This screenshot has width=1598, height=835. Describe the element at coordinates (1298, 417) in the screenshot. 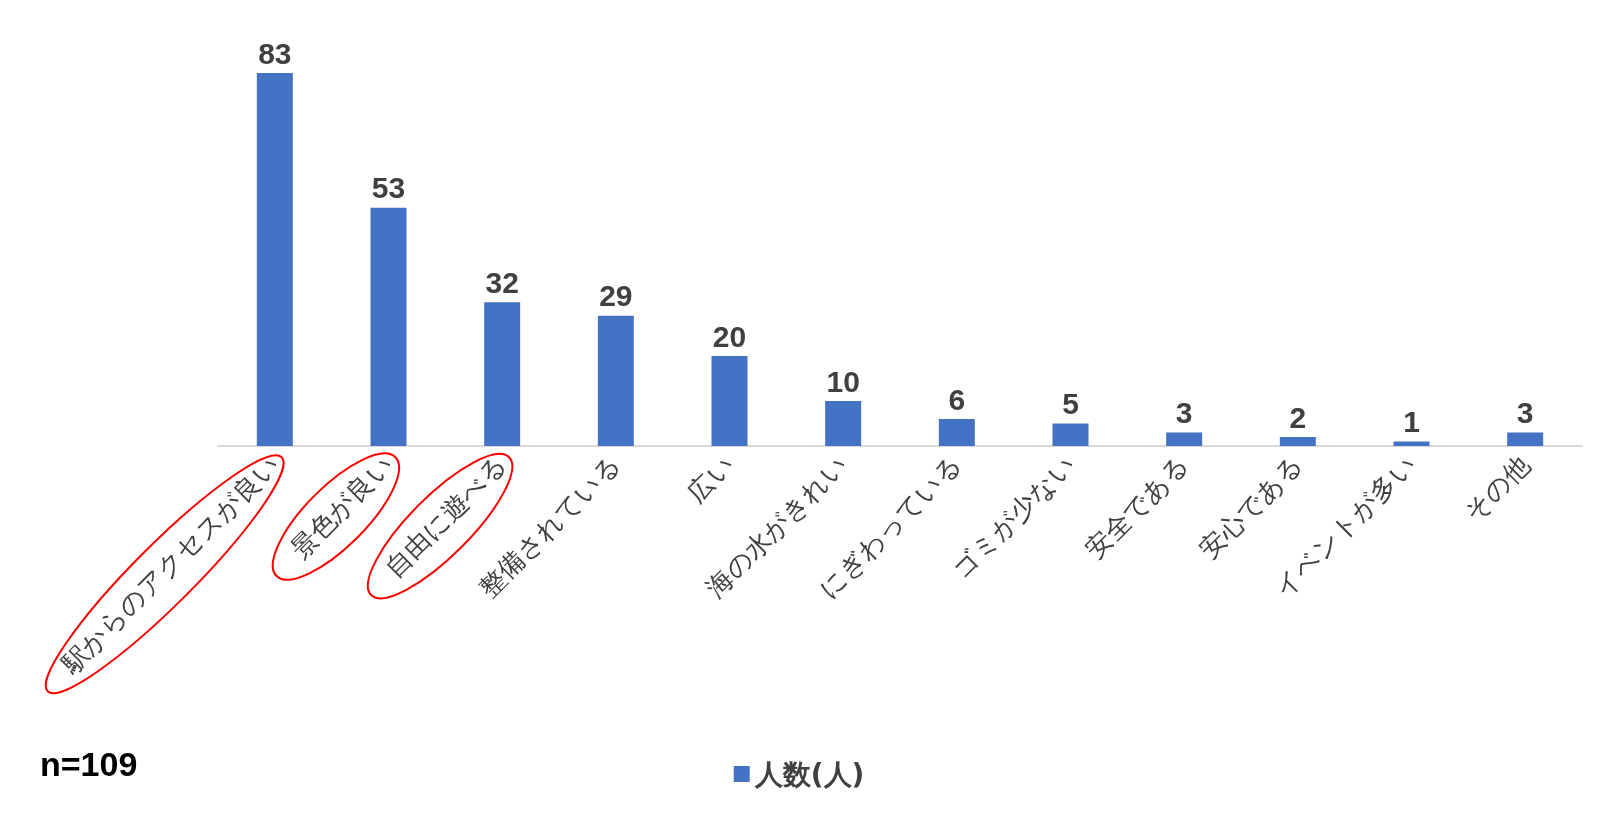

I see `data-label: 2` at that location.